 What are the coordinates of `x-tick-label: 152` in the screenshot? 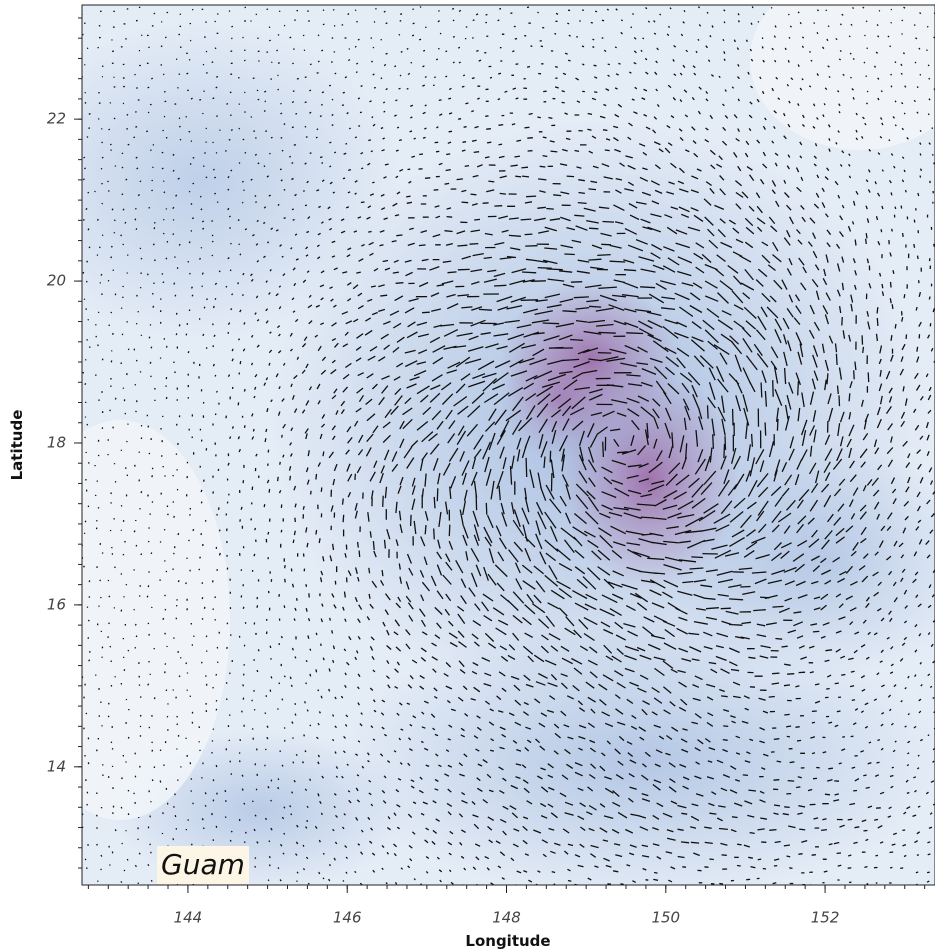 It's located at (825, 918).